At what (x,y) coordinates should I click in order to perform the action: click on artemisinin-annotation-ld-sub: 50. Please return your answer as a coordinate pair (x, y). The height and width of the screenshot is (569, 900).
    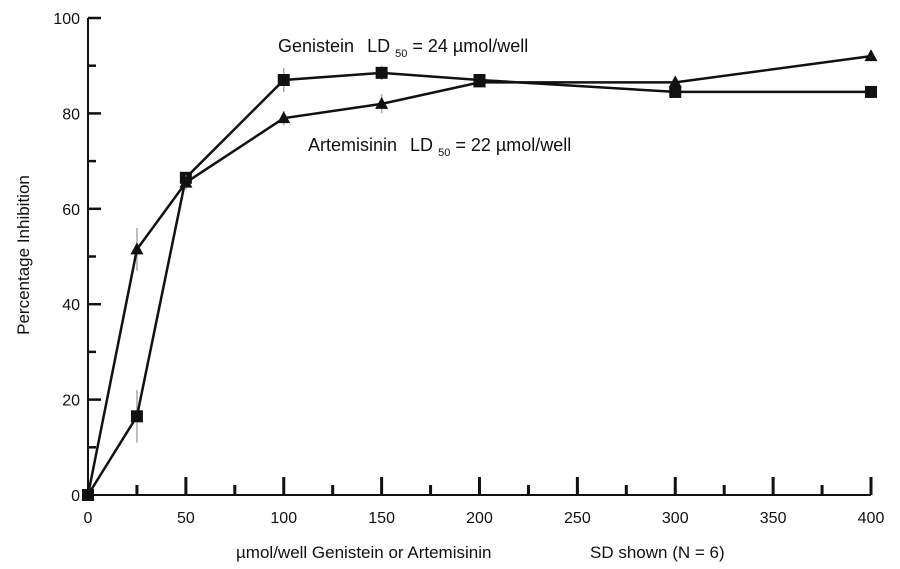
    Looking at the image, I should click on (444, 153).